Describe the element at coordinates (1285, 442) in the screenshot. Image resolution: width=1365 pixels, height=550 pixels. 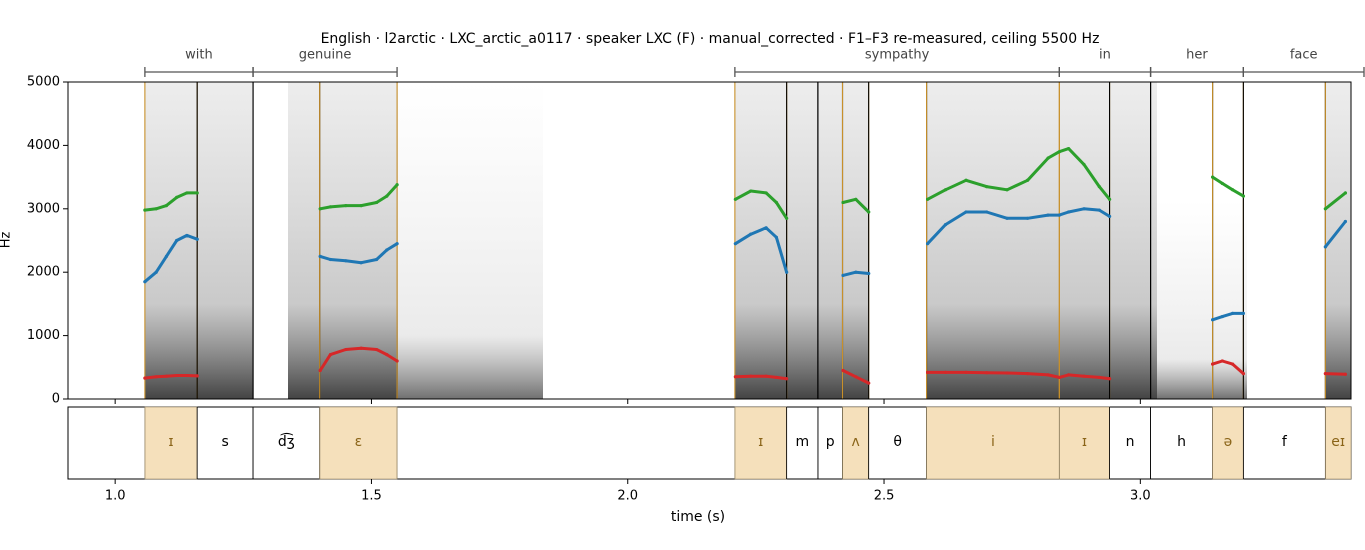
I see `phone-label: f` at that location.